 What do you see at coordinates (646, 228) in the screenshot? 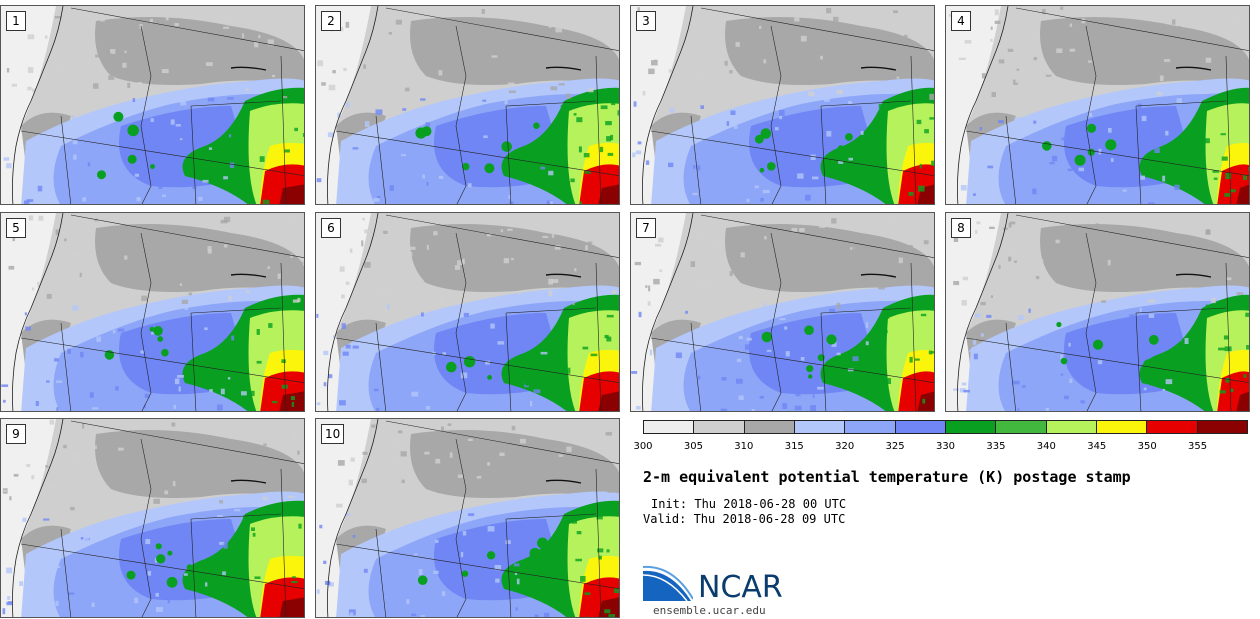
I see `panel-number: 7` at bounding box center [646, 228].